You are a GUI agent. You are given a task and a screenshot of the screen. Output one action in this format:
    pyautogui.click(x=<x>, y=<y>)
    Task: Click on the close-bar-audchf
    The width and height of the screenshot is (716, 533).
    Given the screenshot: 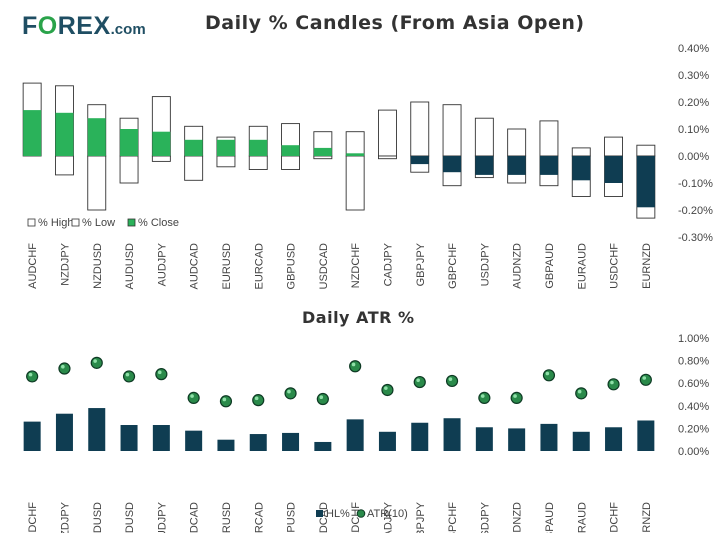 What is the action you would take?
    pyautogui.click(x=32, y=133)
    